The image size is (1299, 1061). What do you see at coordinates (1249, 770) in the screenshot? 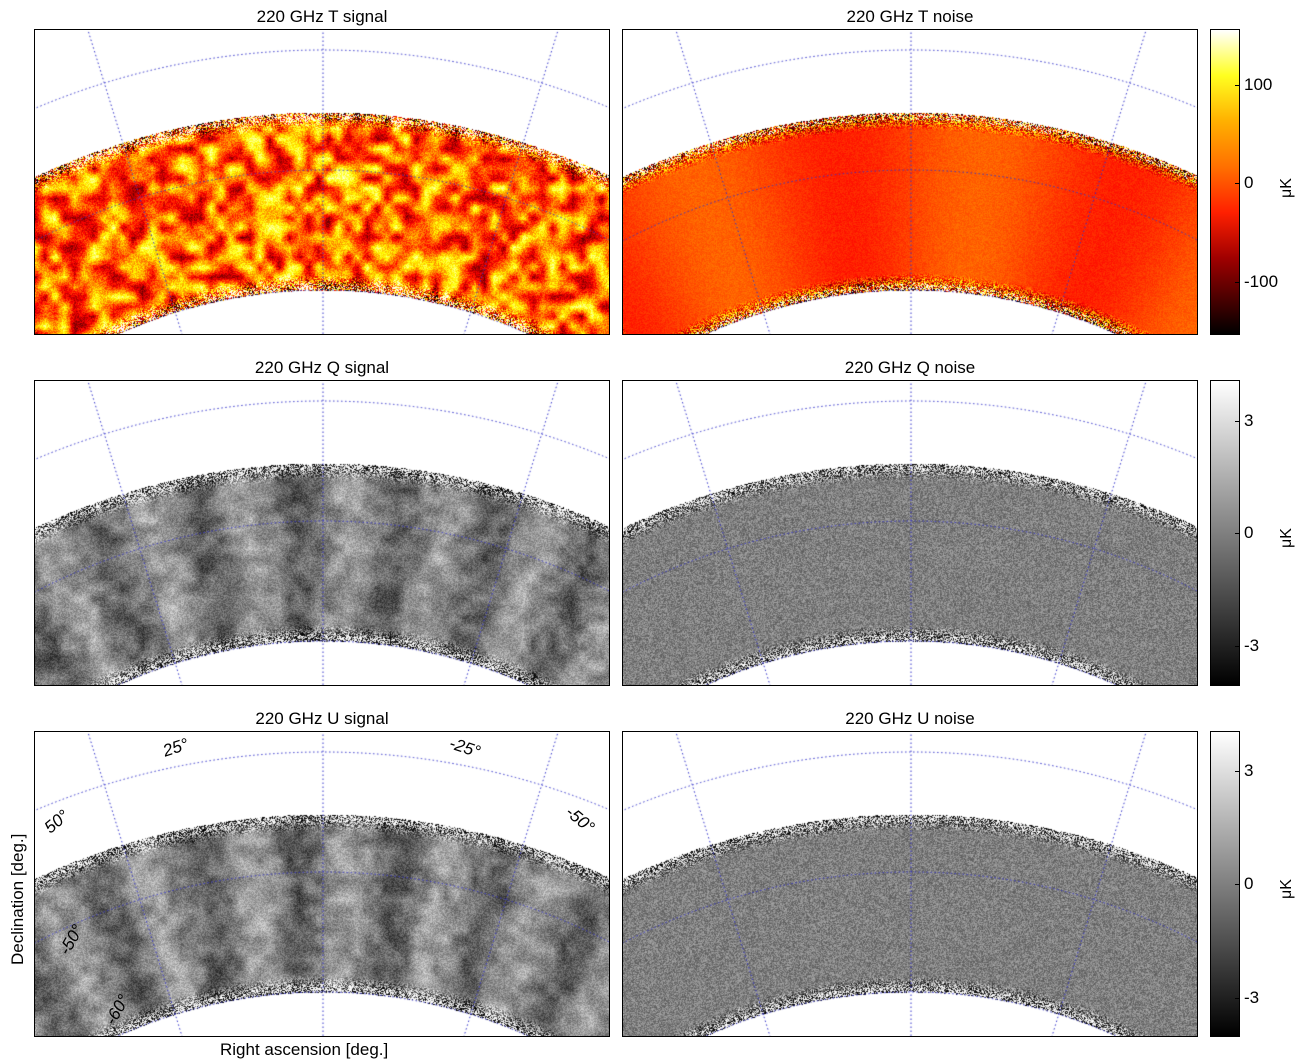
I see `cbar3-tick-3: 3` at bounding box center [1249, 770].